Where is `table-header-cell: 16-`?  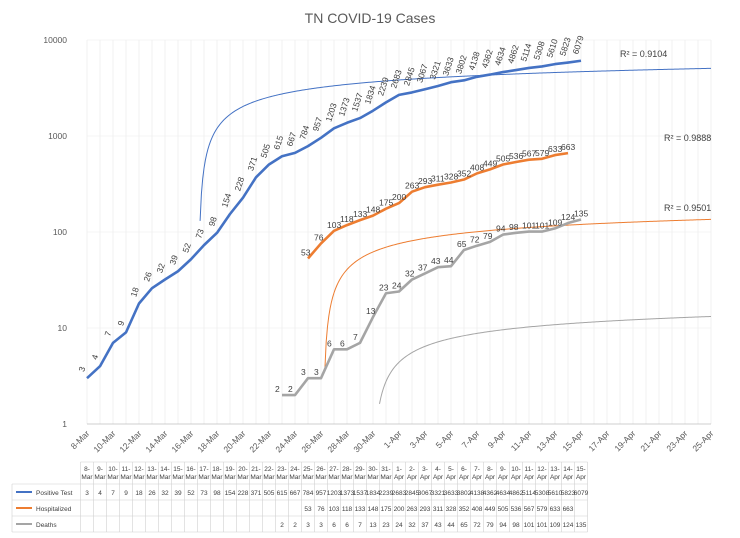
table-header-cell: 16- is located at coordinates (190, 469).